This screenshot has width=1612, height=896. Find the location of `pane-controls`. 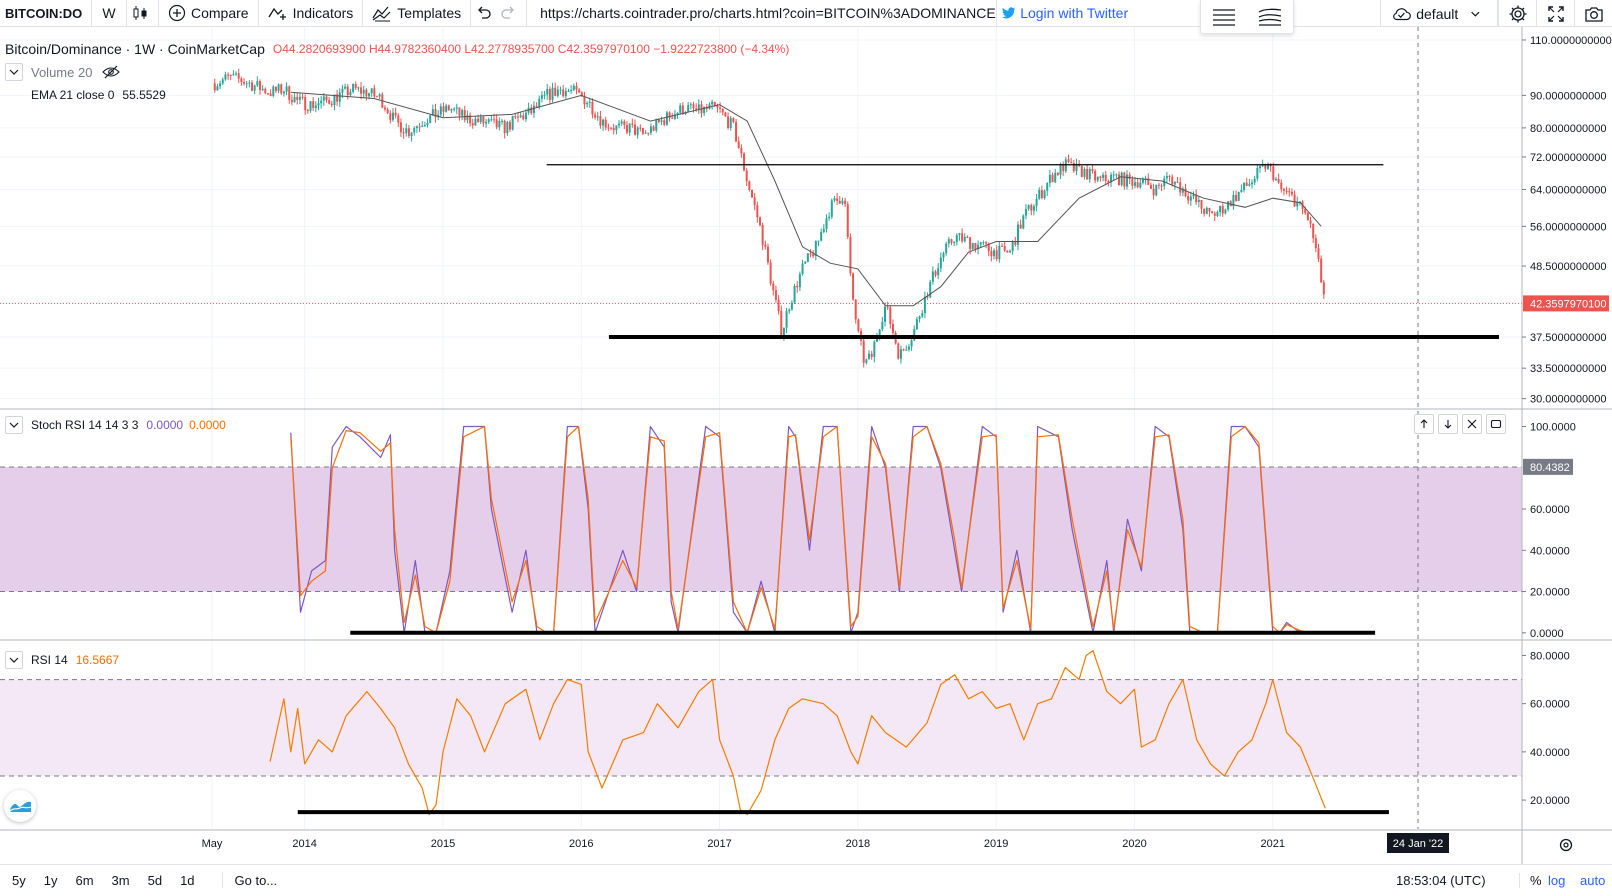

pane-controls is located at coordinates (1462, 424).